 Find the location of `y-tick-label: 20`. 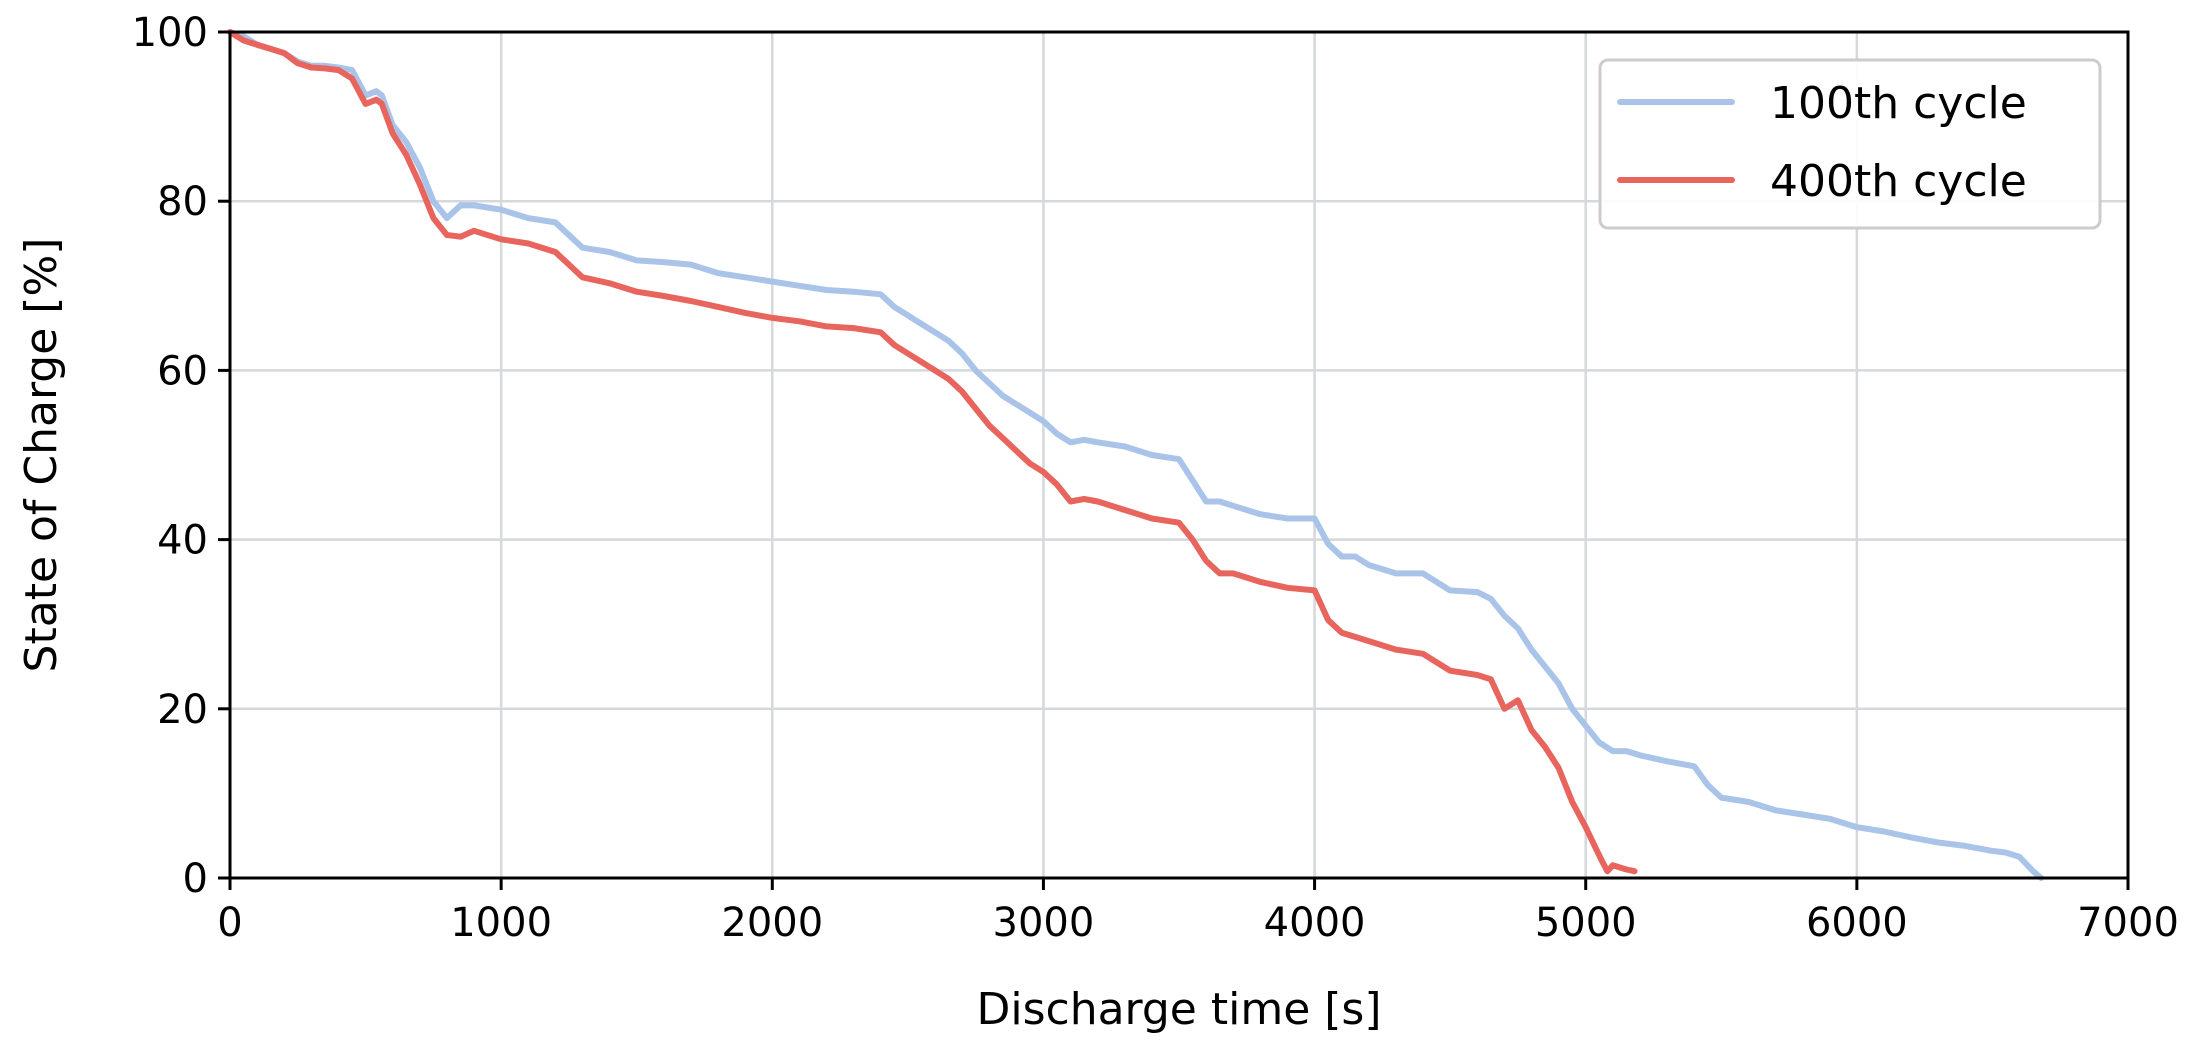

y-tick-label: 20 is located at coordinates (182, 710).